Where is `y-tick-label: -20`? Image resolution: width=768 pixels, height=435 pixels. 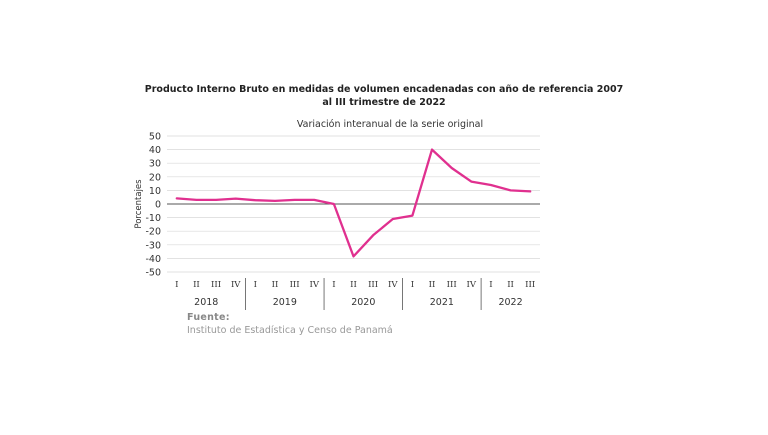
y-tick-label: -20 is located at coordinates (153, 232).